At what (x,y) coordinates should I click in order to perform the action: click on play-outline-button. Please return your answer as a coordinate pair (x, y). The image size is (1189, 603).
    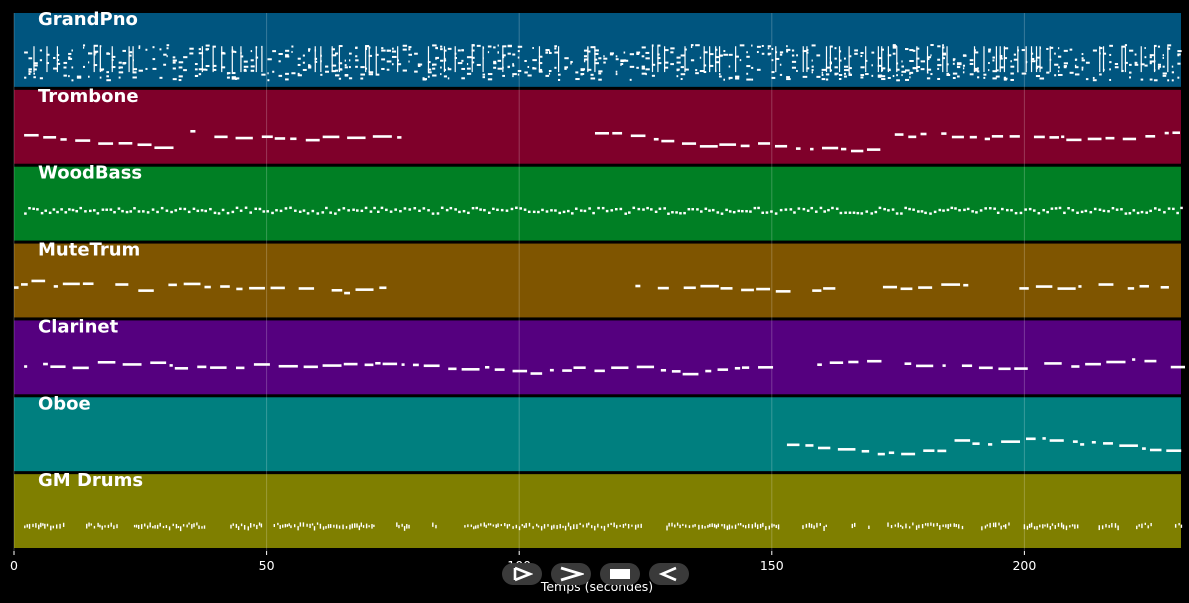
    Looking at the image, I should click on (522, 574).